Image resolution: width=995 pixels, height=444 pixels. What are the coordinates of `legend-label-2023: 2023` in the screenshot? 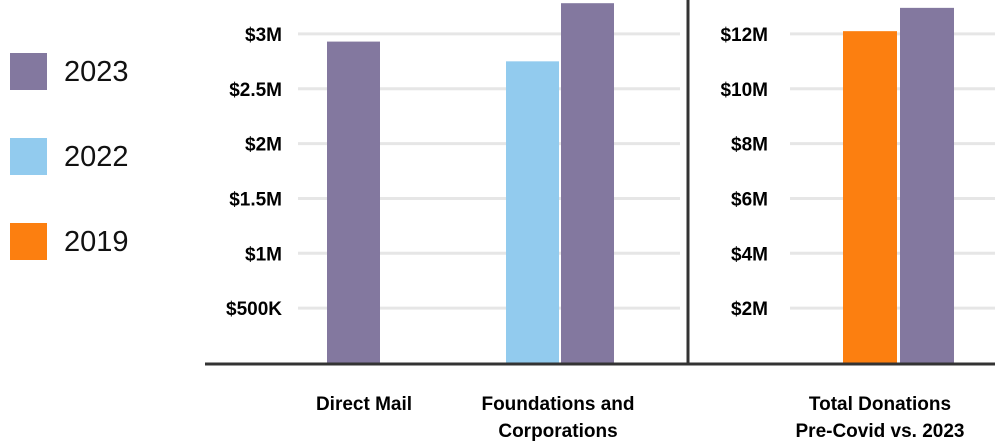 It's located at (96, 72).